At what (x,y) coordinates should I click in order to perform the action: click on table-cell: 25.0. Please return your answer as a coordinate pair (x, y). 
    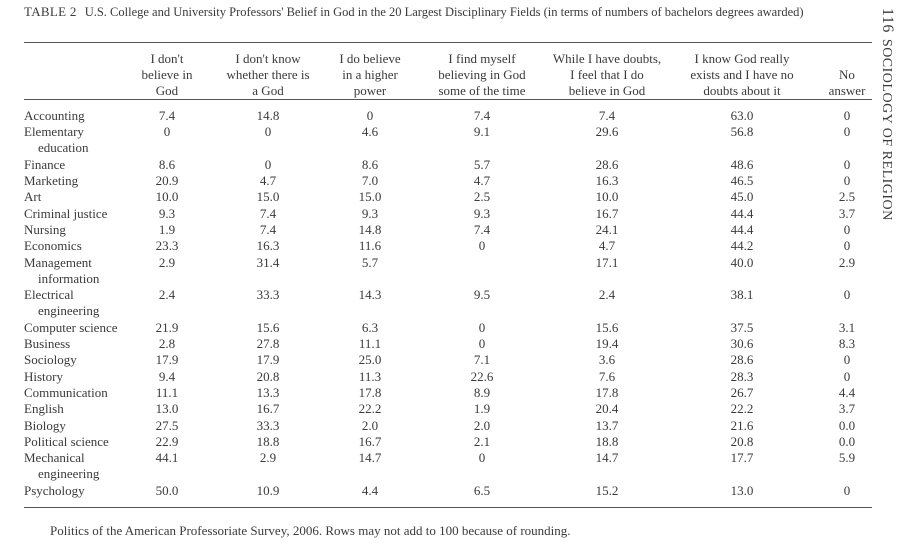
    Looking at the image, I should click on (370, 360).